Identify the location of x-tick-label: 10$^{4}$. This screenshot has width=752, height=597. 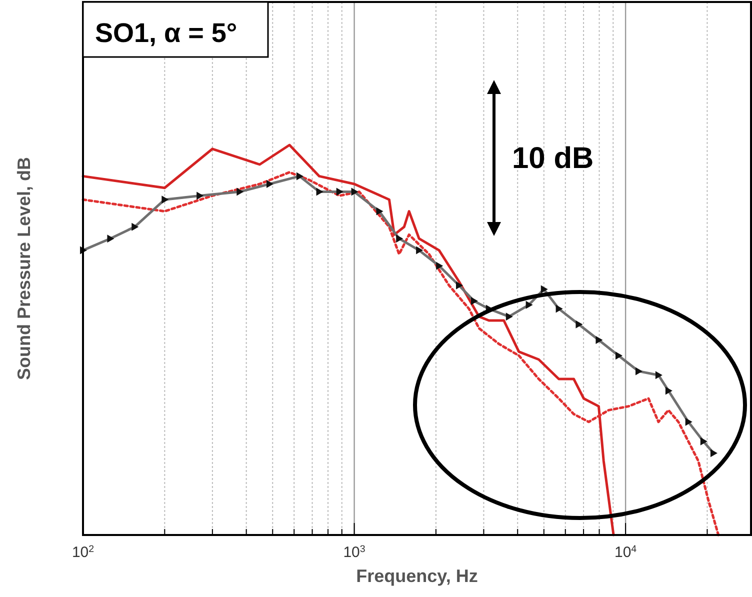
(626, 552).